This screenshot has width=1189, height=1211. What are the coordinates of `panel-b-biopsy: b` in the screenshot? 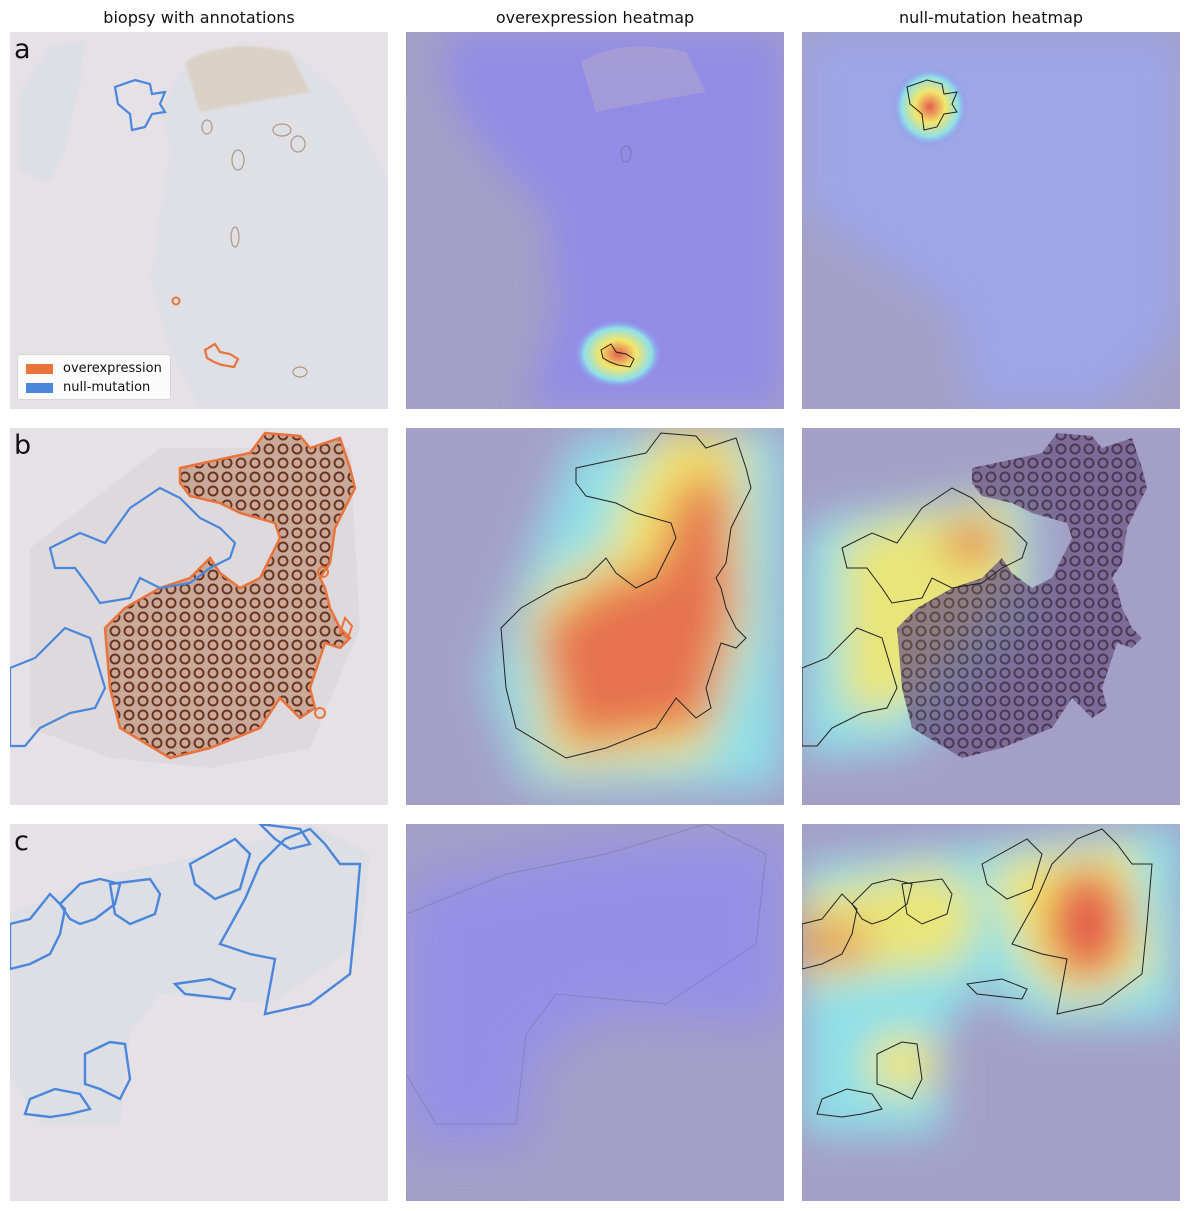 It's located at (199, 616).